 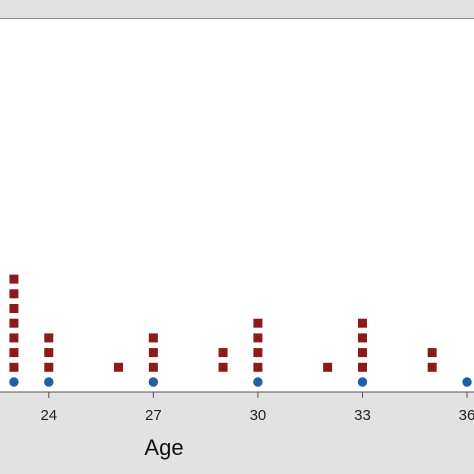 I want to click on x-tick-label: 24, so click(x=48, y=415).